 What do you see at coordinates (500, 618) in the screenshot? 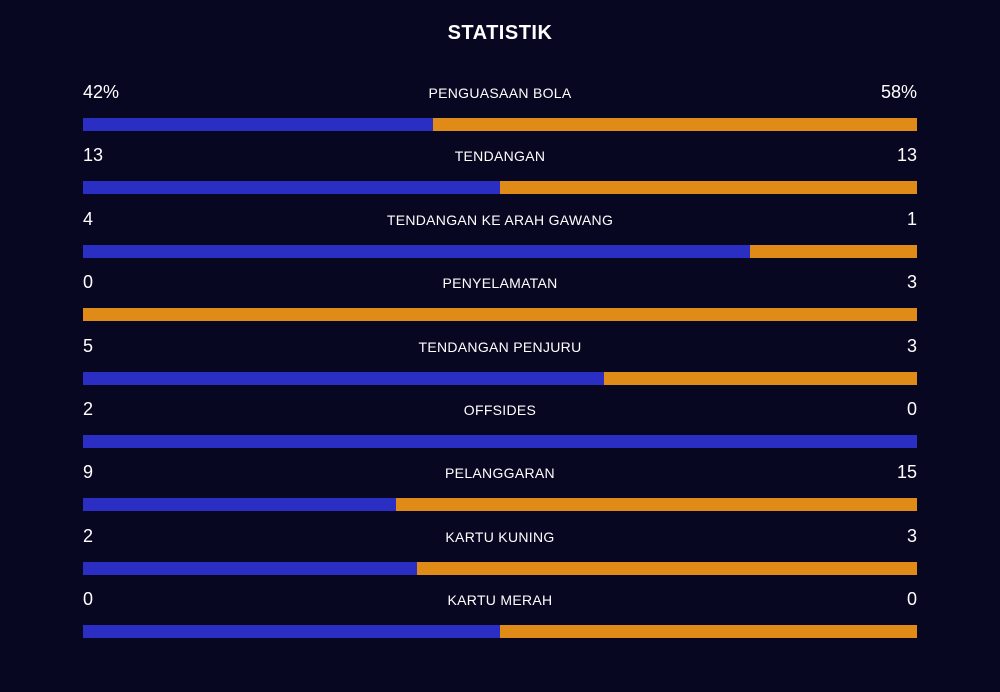
I see `stat-row-red-cards: 0 KARTU MERAH 0` at bounding box center [500, 618].